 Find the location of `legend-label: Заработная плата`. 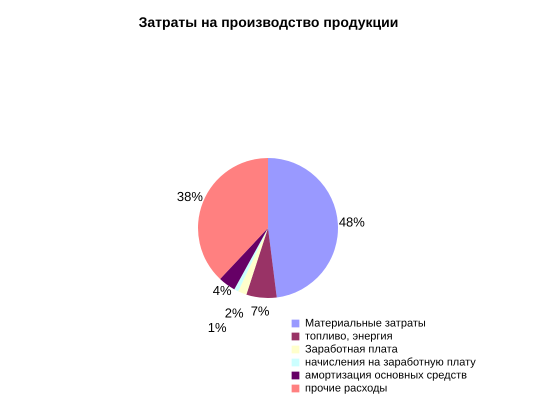

legend-label: Заработная плата is located at coordinates (352, 350).